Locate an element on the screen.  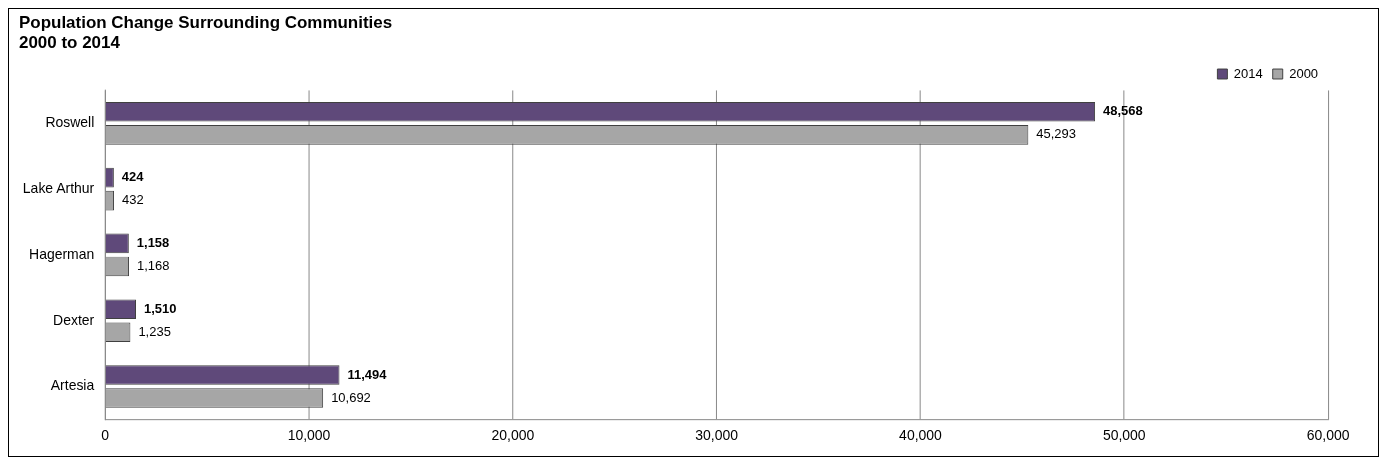
y-tick-label: Artesia is located at coordinates (72, 385).